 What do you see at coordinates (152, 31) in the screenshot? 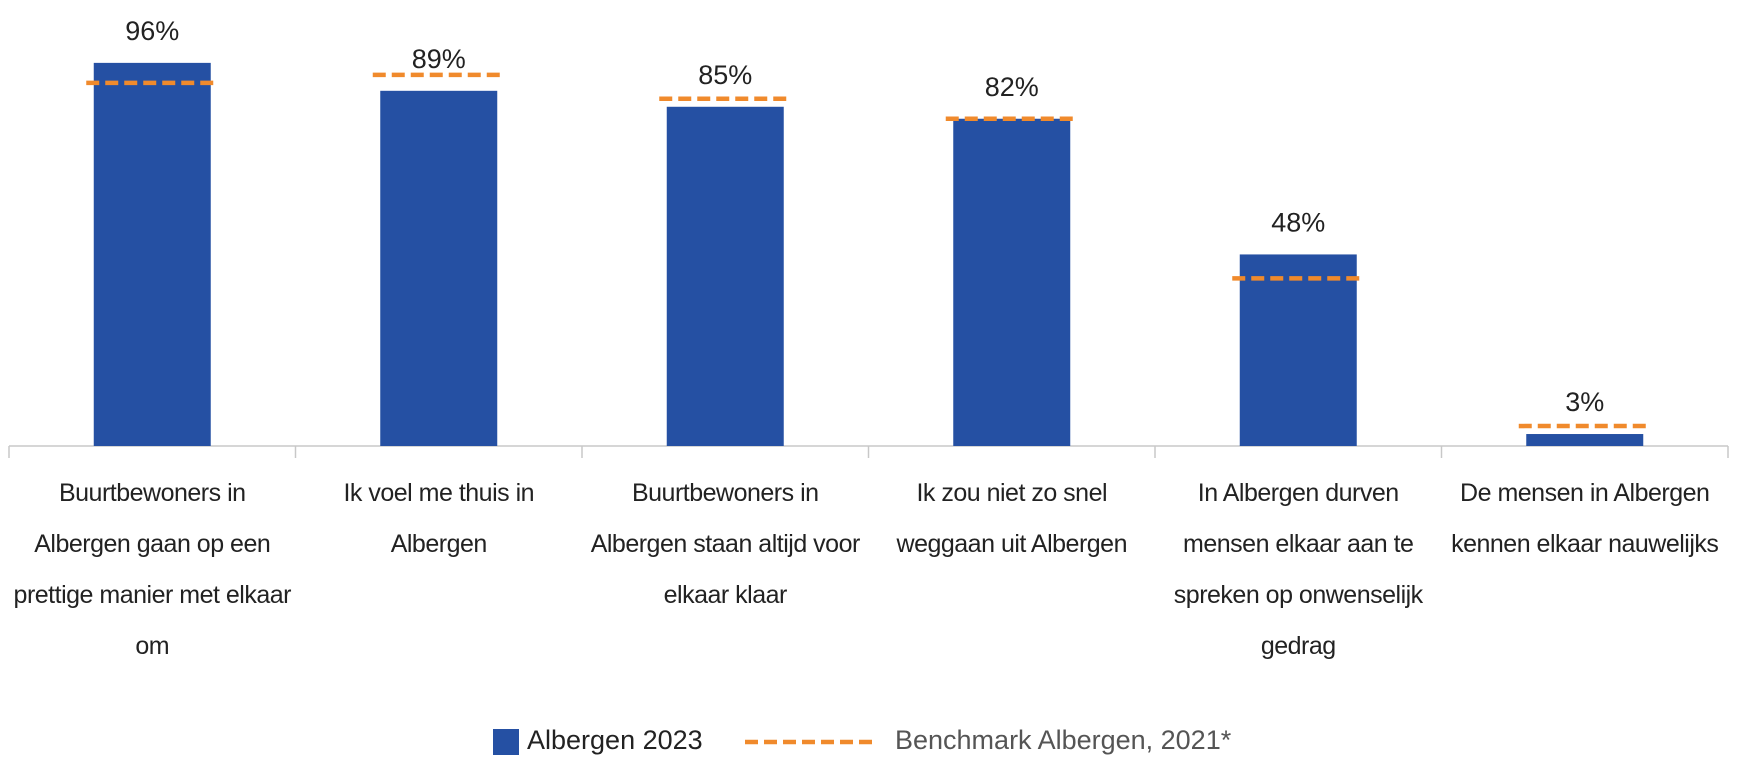
I see `value-label: 96%` at bounding box center [152, 31].